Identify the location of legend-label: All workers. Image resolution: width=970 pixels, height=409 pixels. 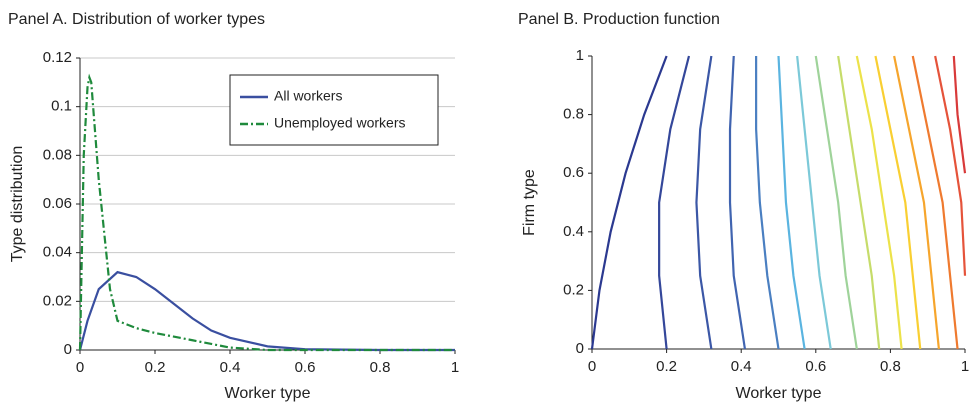
(308, 96).